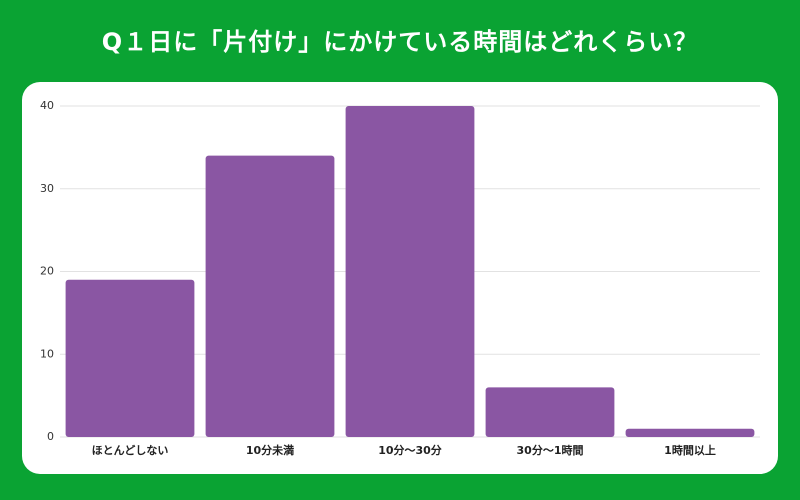 This screenshot has height=500, width=800. I want to click on x-tick-label: 1時間以上, so click(690, 450).